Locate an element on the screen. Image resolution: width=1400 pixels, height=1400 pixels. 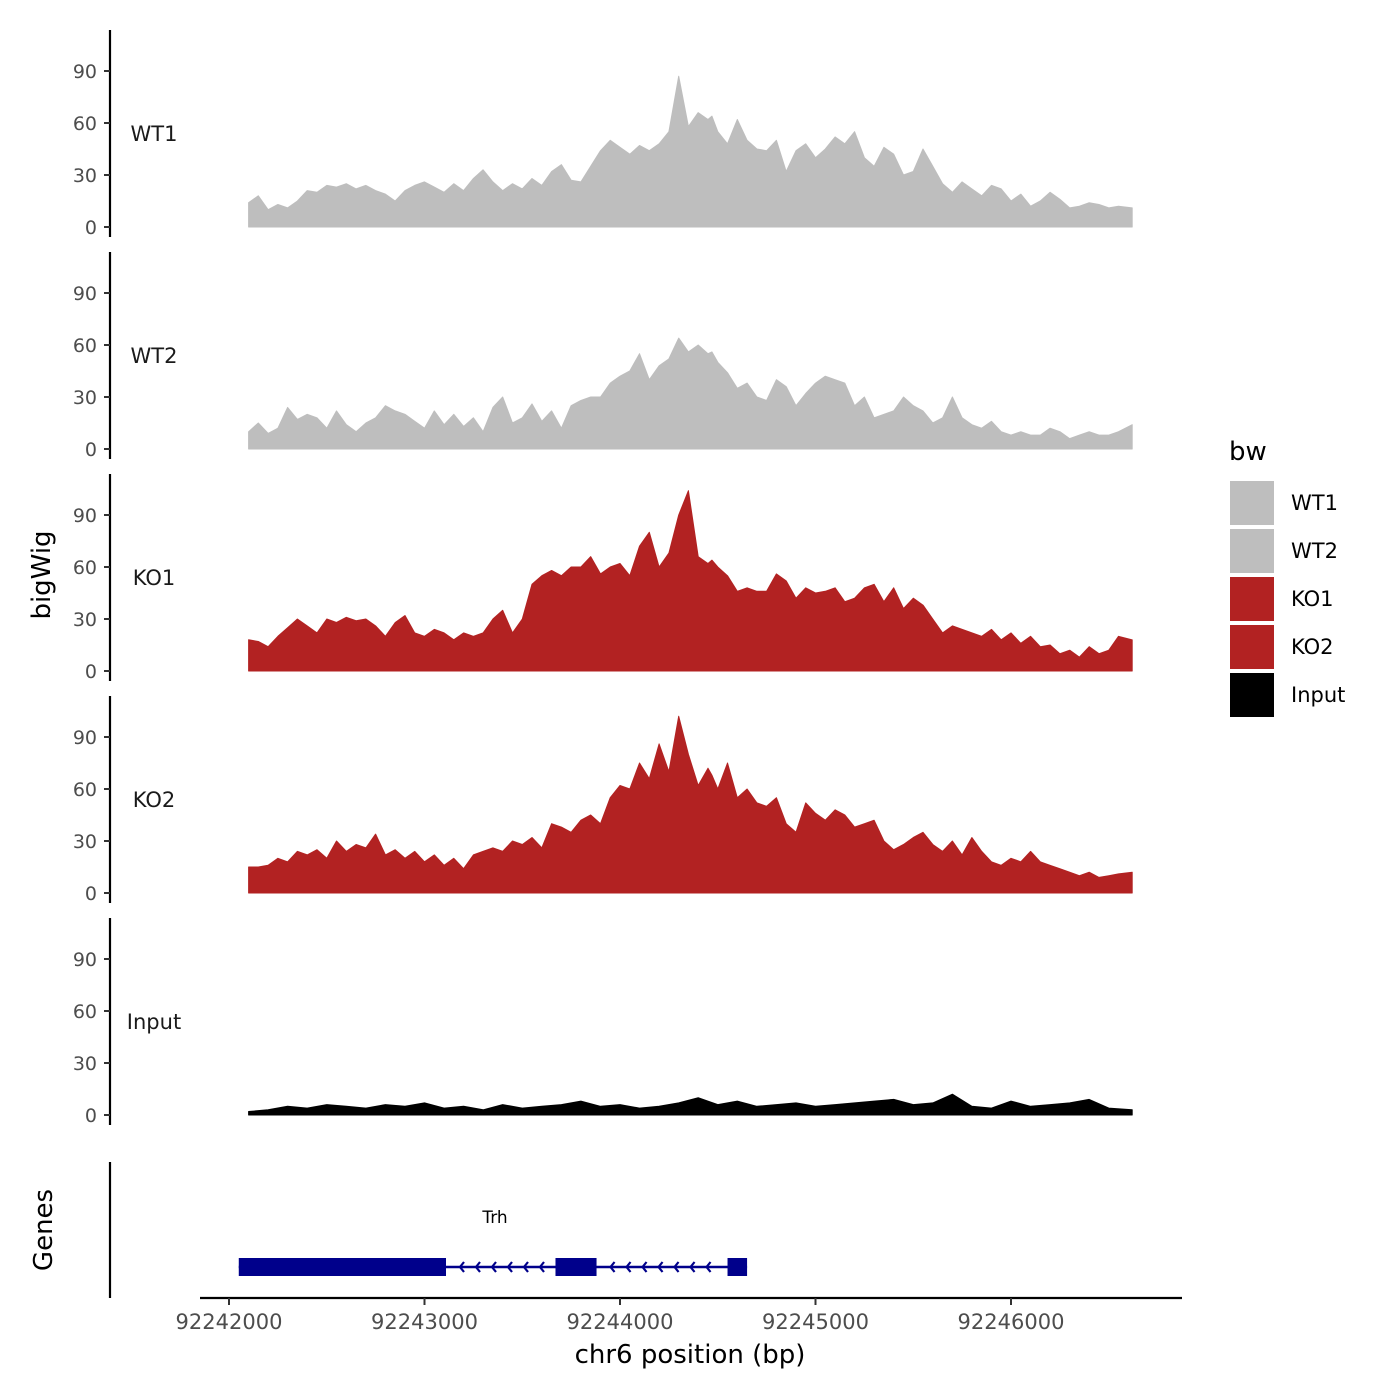
coverage-area-wt1 is located at coordinates (690, 151).